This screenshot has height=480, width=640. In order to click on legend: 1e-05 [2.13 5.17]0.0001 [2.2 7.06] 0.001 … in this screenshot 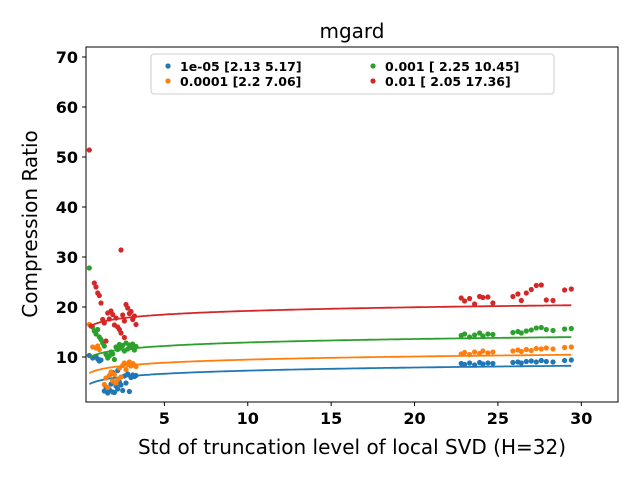, I will do `click(352, 74)`.